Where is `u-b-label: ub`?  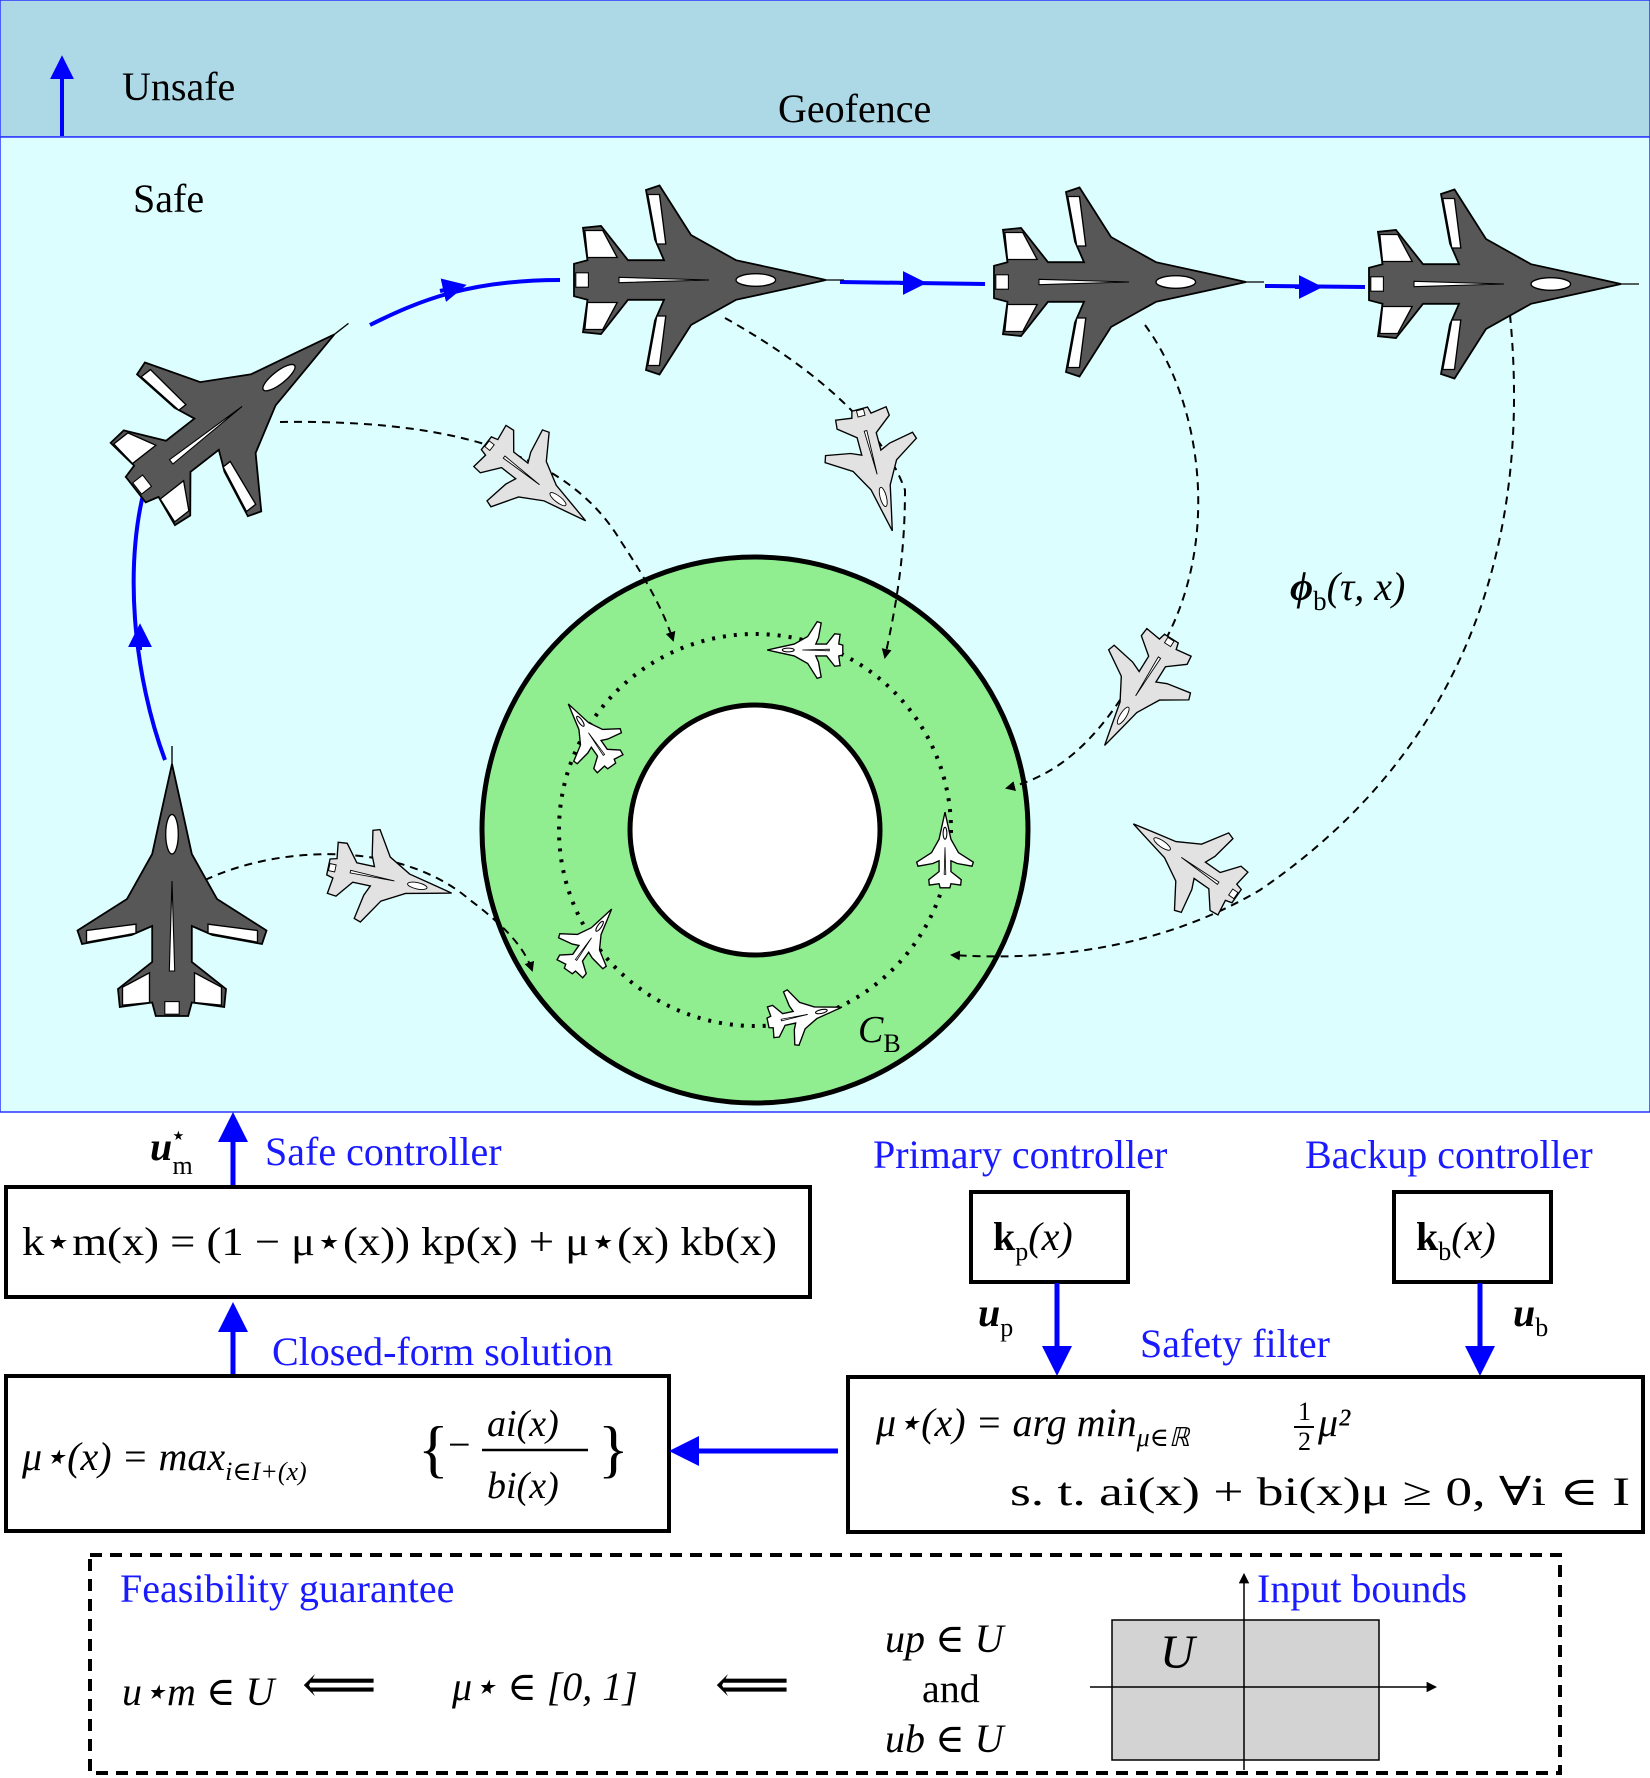 u-b-label: ub is located at coordinates (1530, 1316).